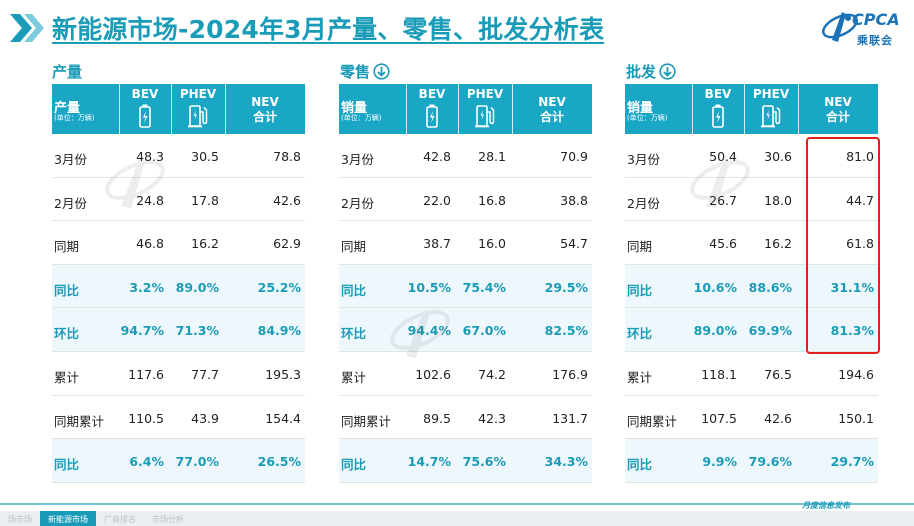  Describe the element at coordinates (437, 200) in the screenshot. I see `cell-bev: 22.0` at that location.